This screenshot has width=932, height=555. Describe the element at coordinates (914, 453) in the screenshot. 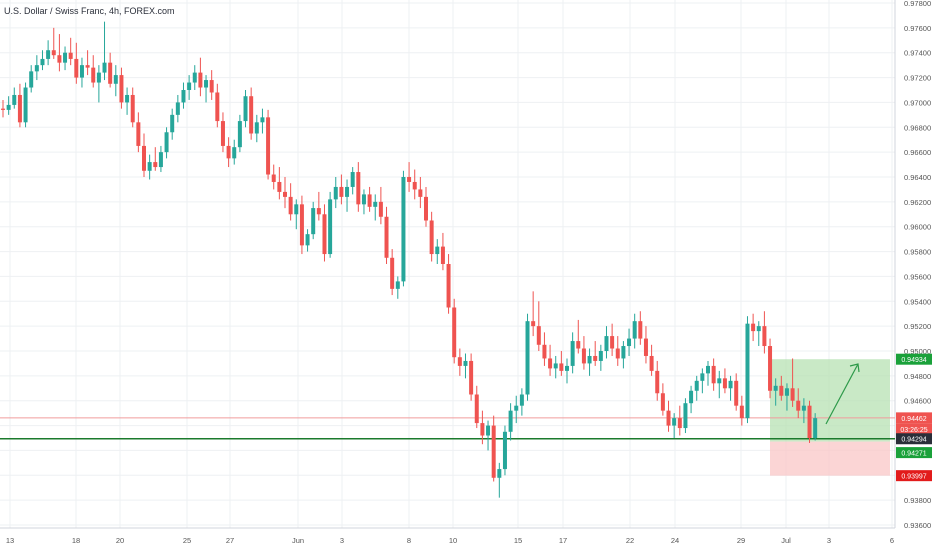

I see `entry-price-tag` at that location.